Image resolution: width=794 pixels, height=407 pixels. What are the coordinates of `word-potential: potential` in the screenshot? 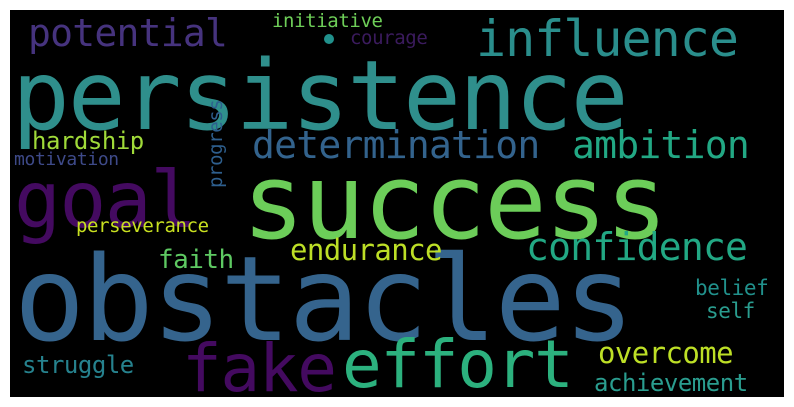 It's located at (128, 33).